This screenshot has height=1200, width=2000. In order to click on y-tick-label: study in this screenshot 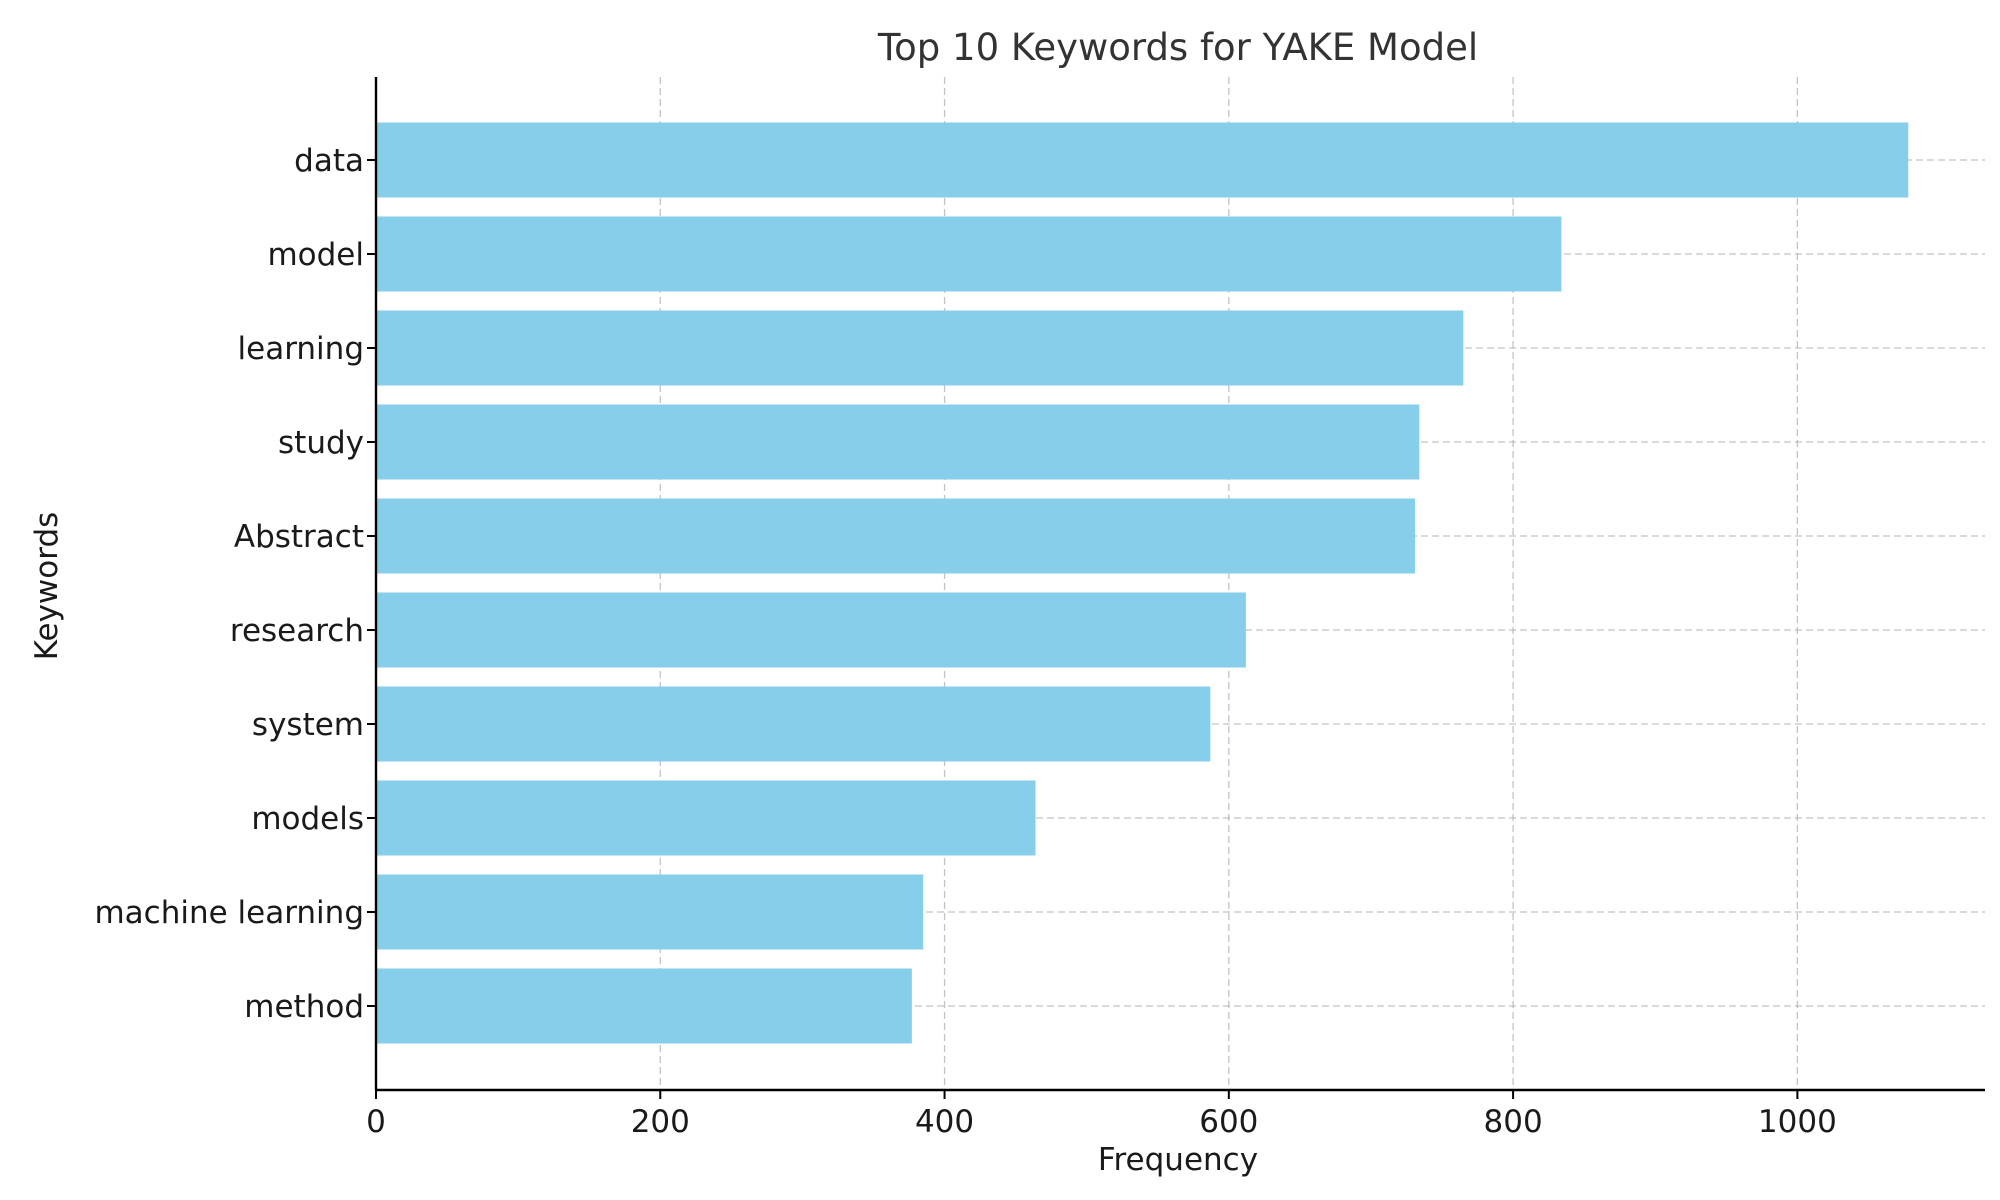, I will do `click(321, 443)`.